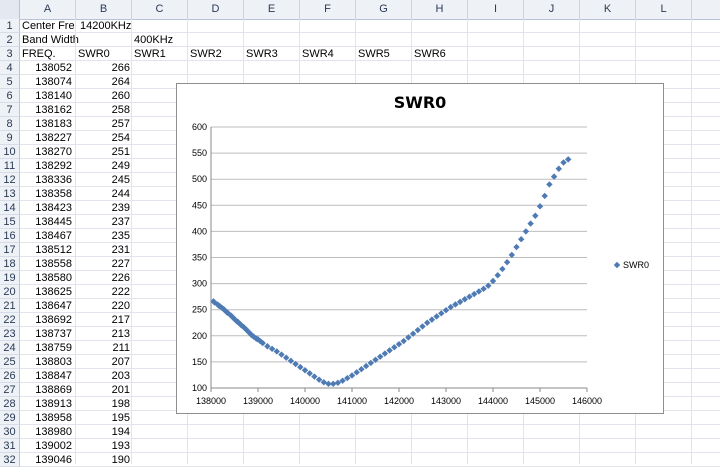 The width and height of the screenshot is (720, 467). Describe the element at coordinates (53, 166) in the screenshot. I see `cell-freq: 138292` at that location.